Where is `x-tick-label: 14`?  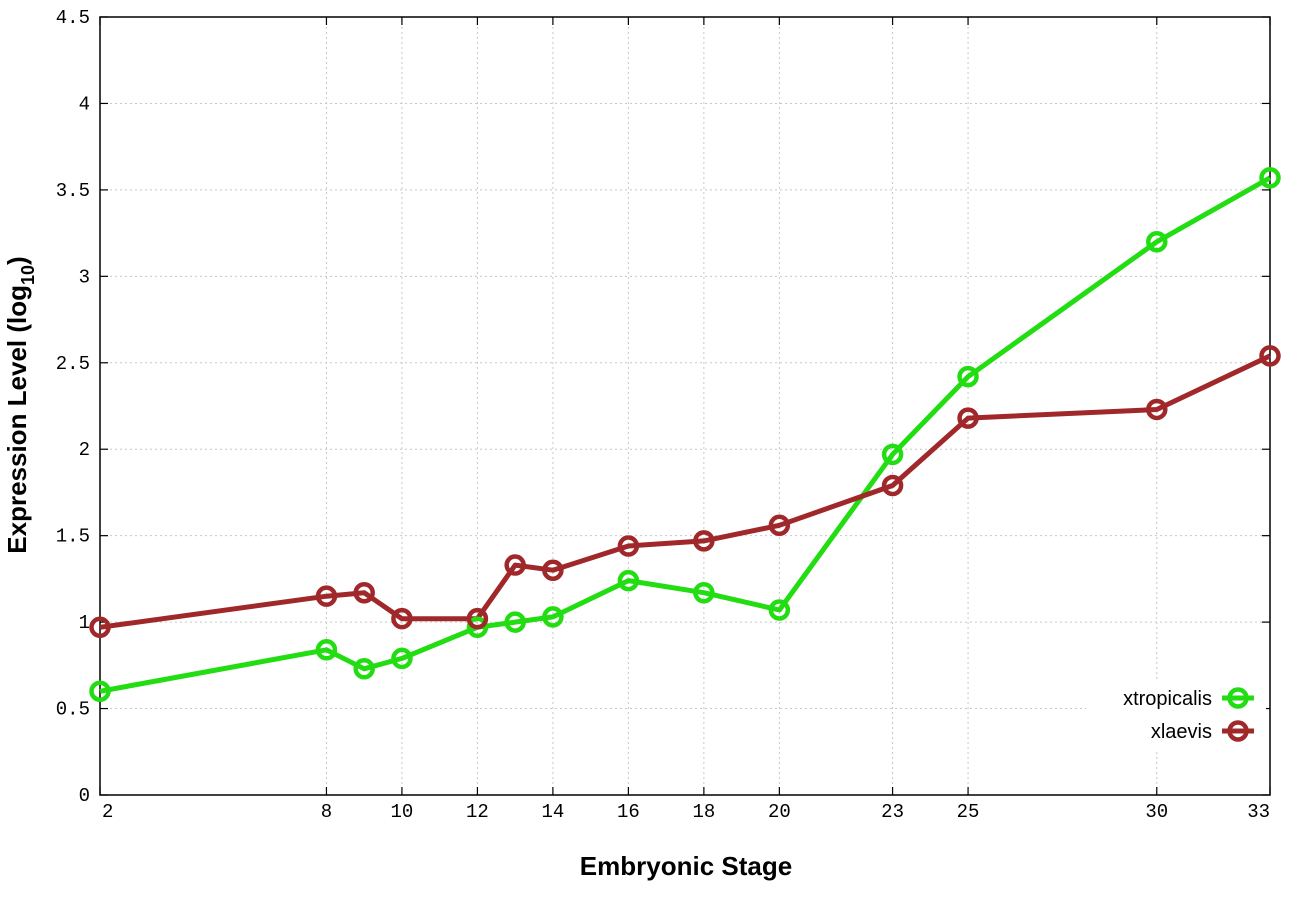 x-tick-label: 14 is located at coordinates (552, 812).